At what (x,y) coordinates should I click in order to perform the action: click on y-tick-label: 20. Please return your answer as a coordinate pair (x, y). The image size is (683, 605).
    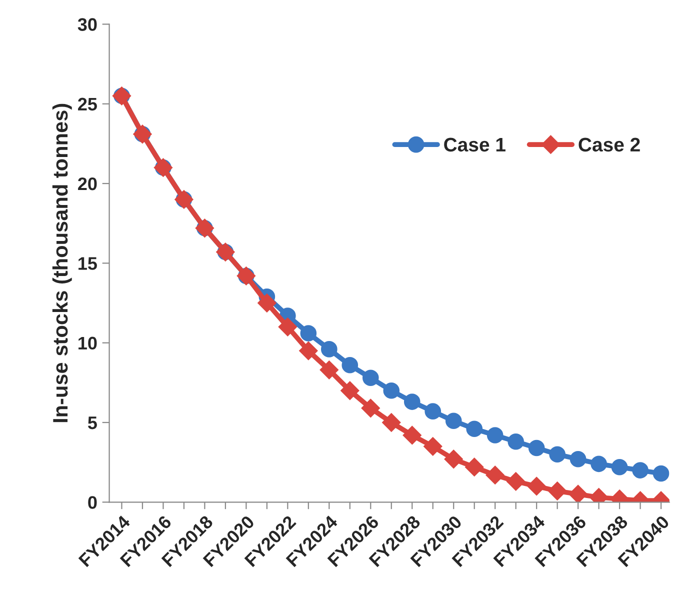
    Looking at the image, I should click on (87, 183).